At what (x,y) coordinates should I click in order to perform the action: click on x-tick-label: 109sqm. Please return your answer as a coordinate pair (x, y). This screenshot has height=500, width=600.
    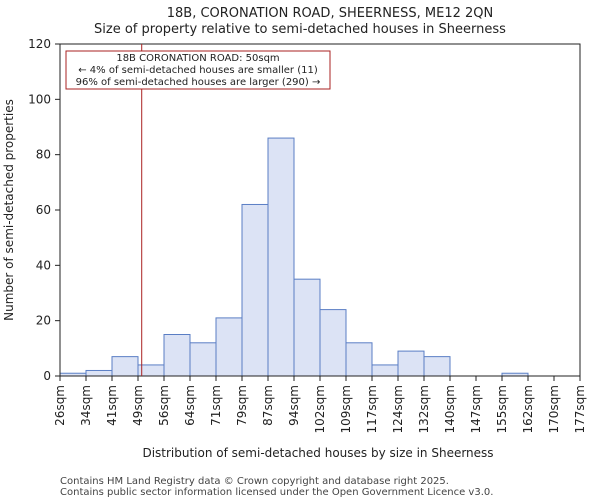
    Looking at the image, I should click on (346, 409).